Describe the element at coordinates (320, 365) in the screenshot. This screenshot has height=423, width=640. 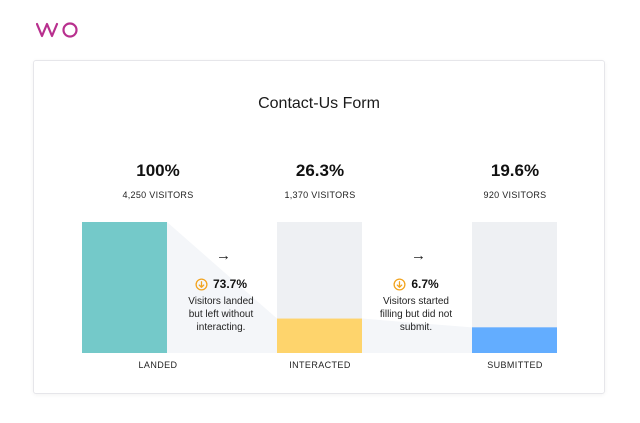
I see `category-label-interacted: INTERACTED` at that location.